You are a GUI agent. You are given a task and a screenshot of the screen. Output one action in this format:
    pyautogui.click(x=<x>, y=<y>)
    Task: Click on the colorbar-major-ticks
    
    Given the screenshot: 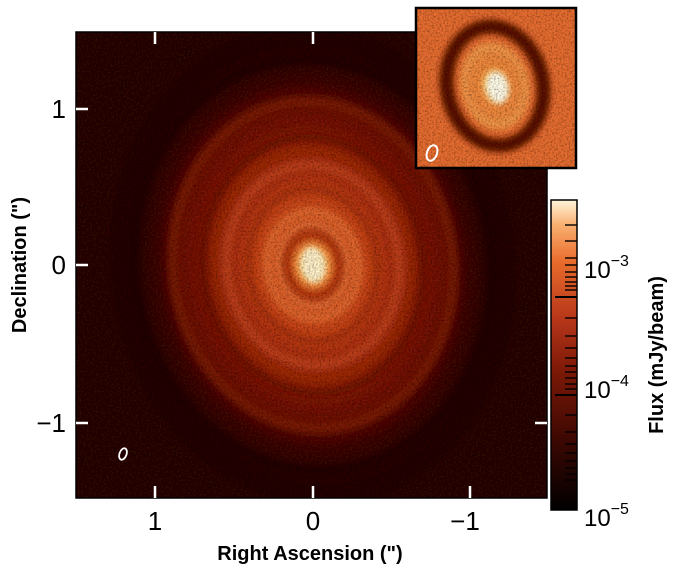 What is the action you would take?
    pyautogui.click(x=566, y=346)
    